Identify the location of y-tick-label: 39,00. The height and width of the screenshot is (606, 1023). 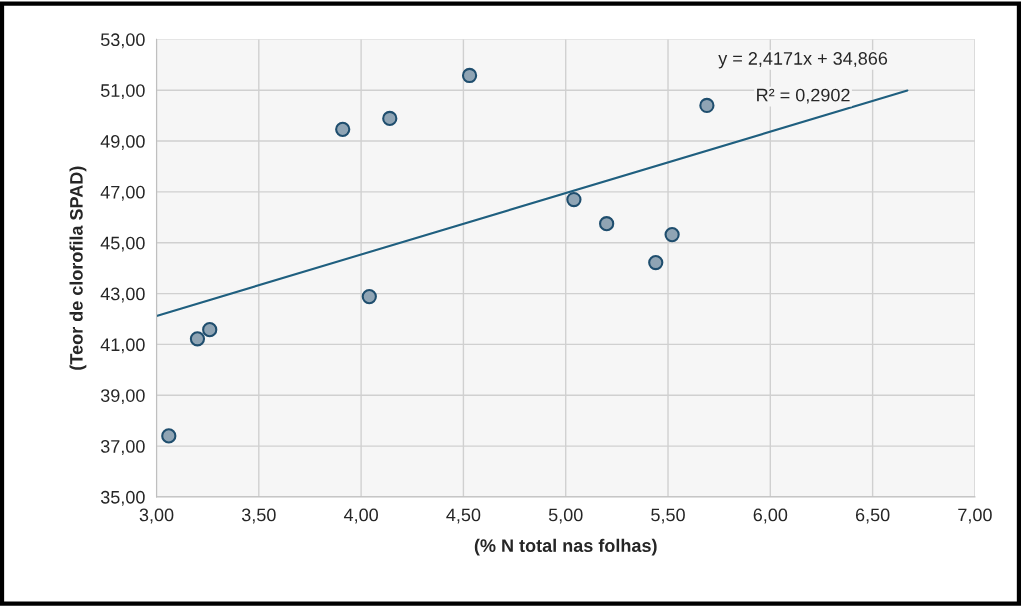
(122, 397).